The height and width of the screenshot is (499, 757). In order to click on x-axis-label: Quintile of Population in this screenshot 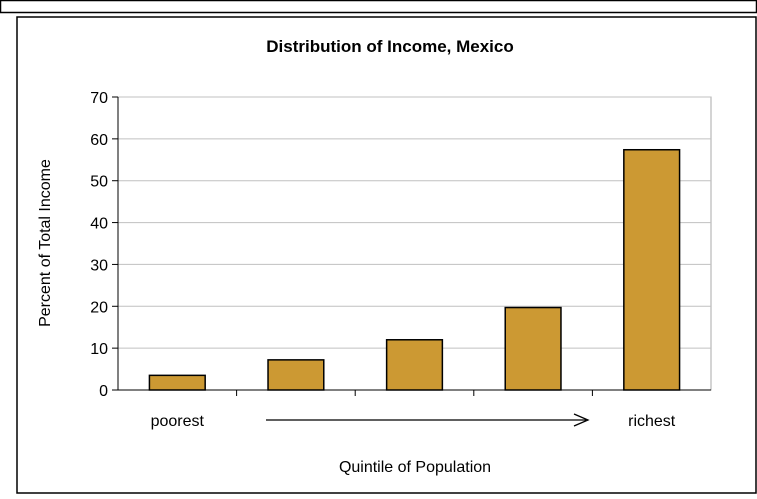, I will do `click(415, 467)`.